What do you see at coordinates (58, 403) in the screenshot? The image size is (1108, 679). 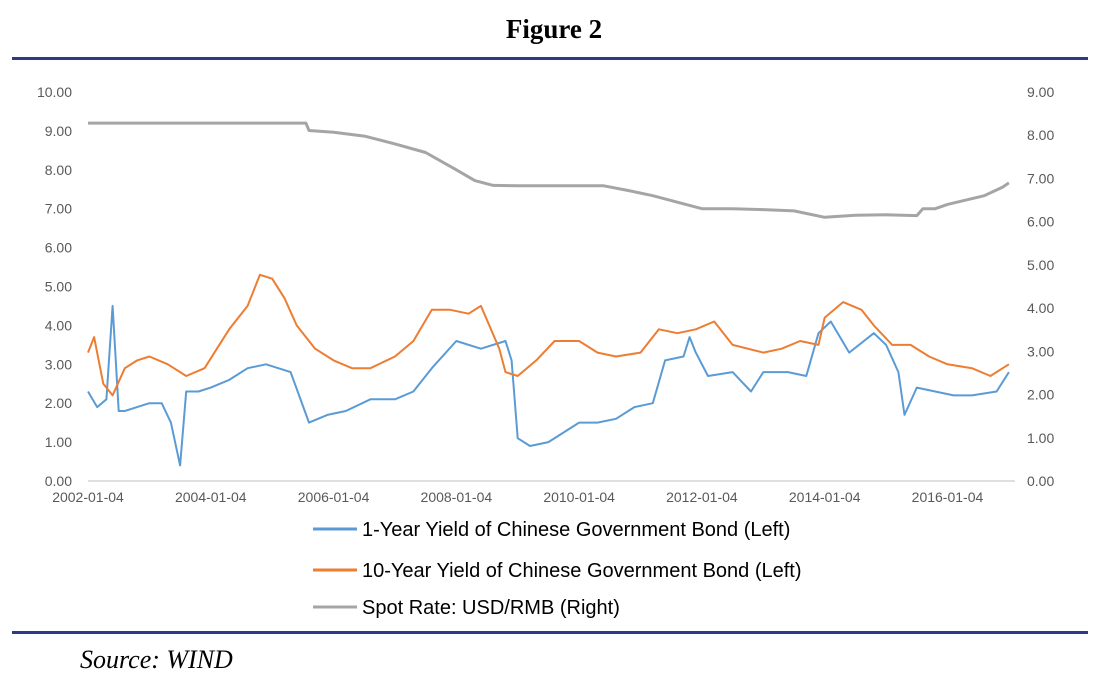 I see `y-left-tick-label: 2.00` at bounding box center [58, 403].